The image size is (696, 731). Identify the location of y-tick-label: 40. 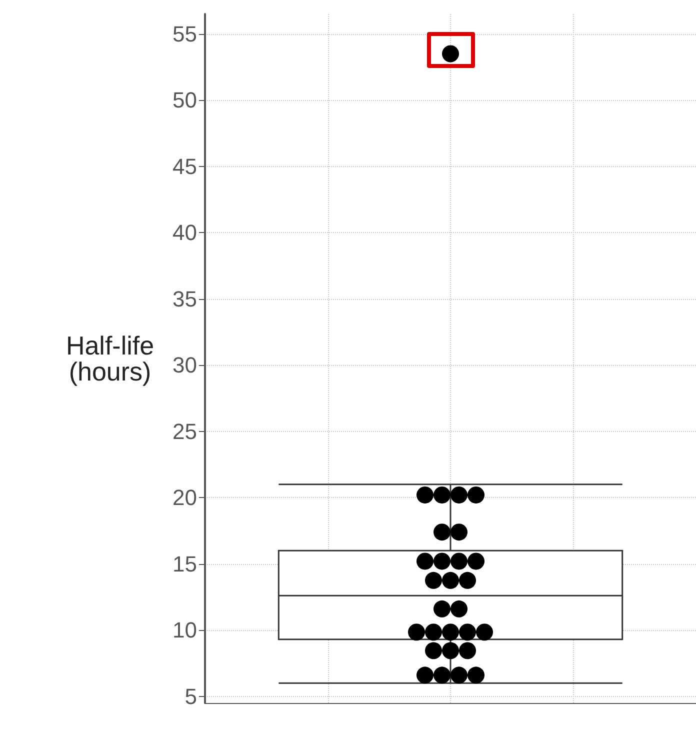
(184, 233).